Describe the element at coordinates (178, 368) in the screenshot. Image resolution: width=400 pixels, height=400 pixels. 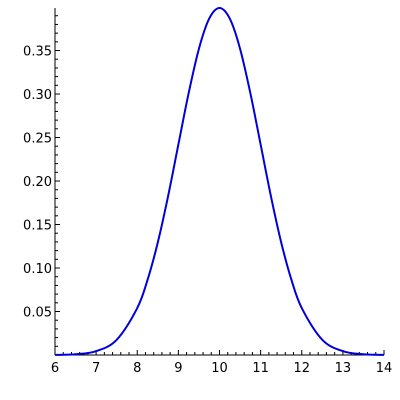
I see `x-tick-label: 9` at that location.